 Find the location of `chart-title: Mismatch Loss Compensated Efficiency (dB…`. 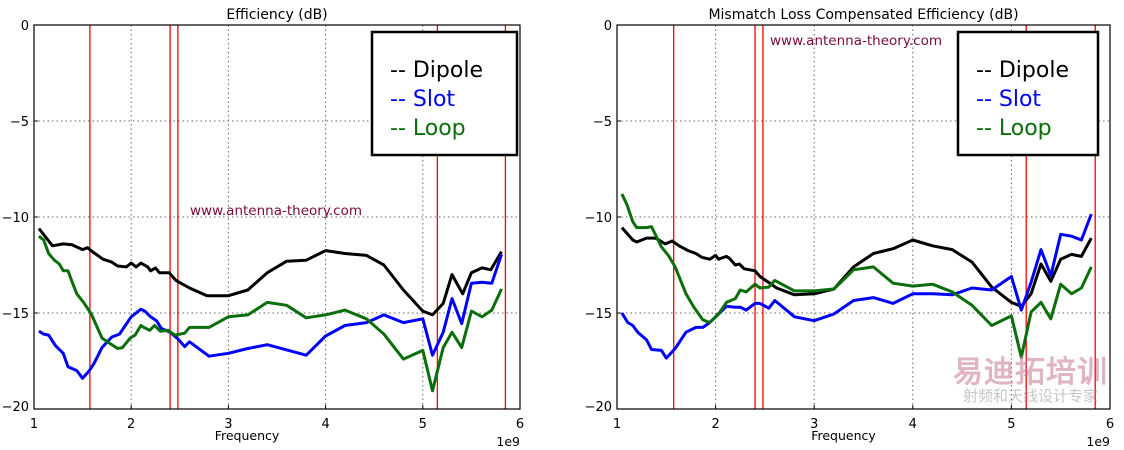

chart-title: Mismatch Loss Compensated Efficiency (dB… is located at coordinates (863, 15).